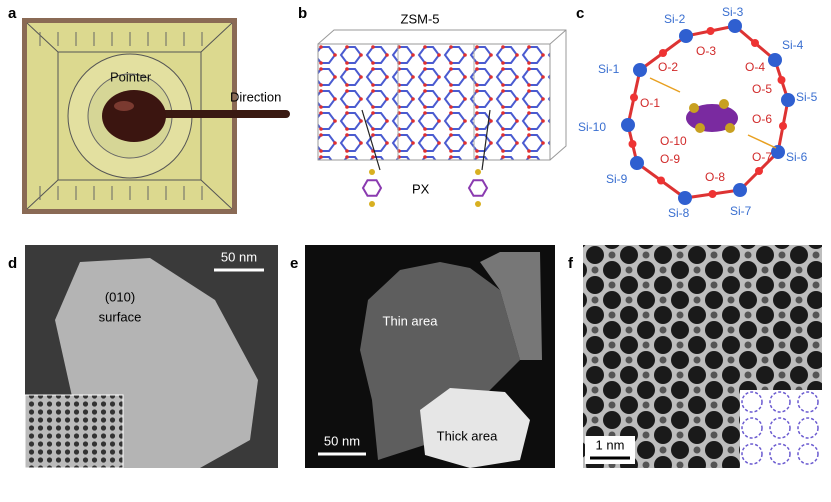 The image size is (831, 502). What do you see at coordinates (675, 19) in the screenshot?
I see `si-label: Si-2` at bounding box center [675, 19].